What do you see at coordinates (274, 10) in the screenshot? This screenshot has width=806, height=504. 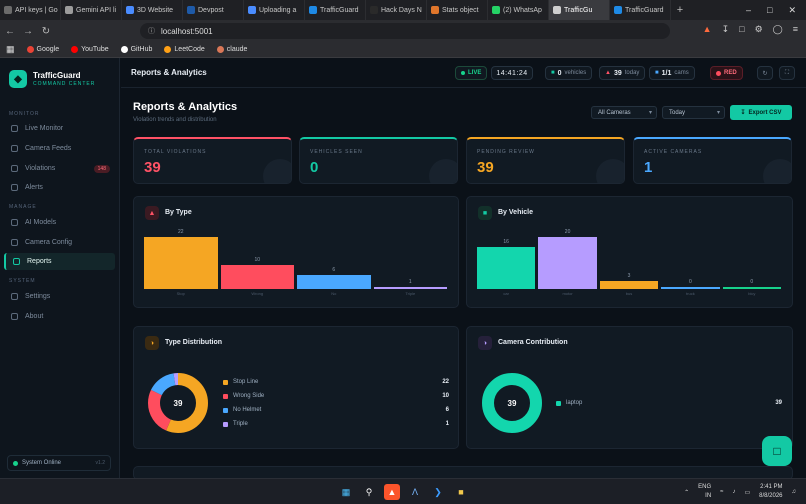 I see `browser-tab: Uploading a` at bounding box center [274, 10].